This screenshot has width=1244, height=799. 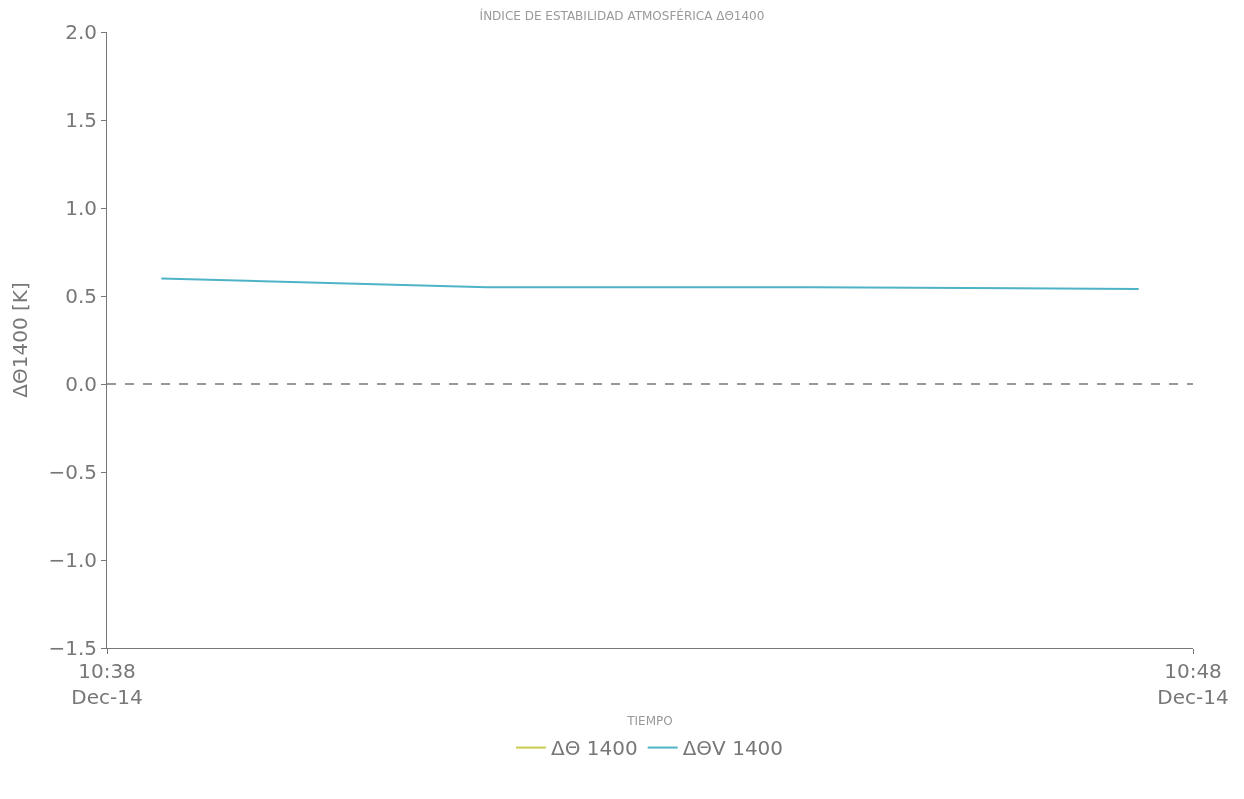 What do you see at coordinates (81, 296) in the screenshot?
I see `y-tick-label: 0.5` at bounding box center [81, 296].